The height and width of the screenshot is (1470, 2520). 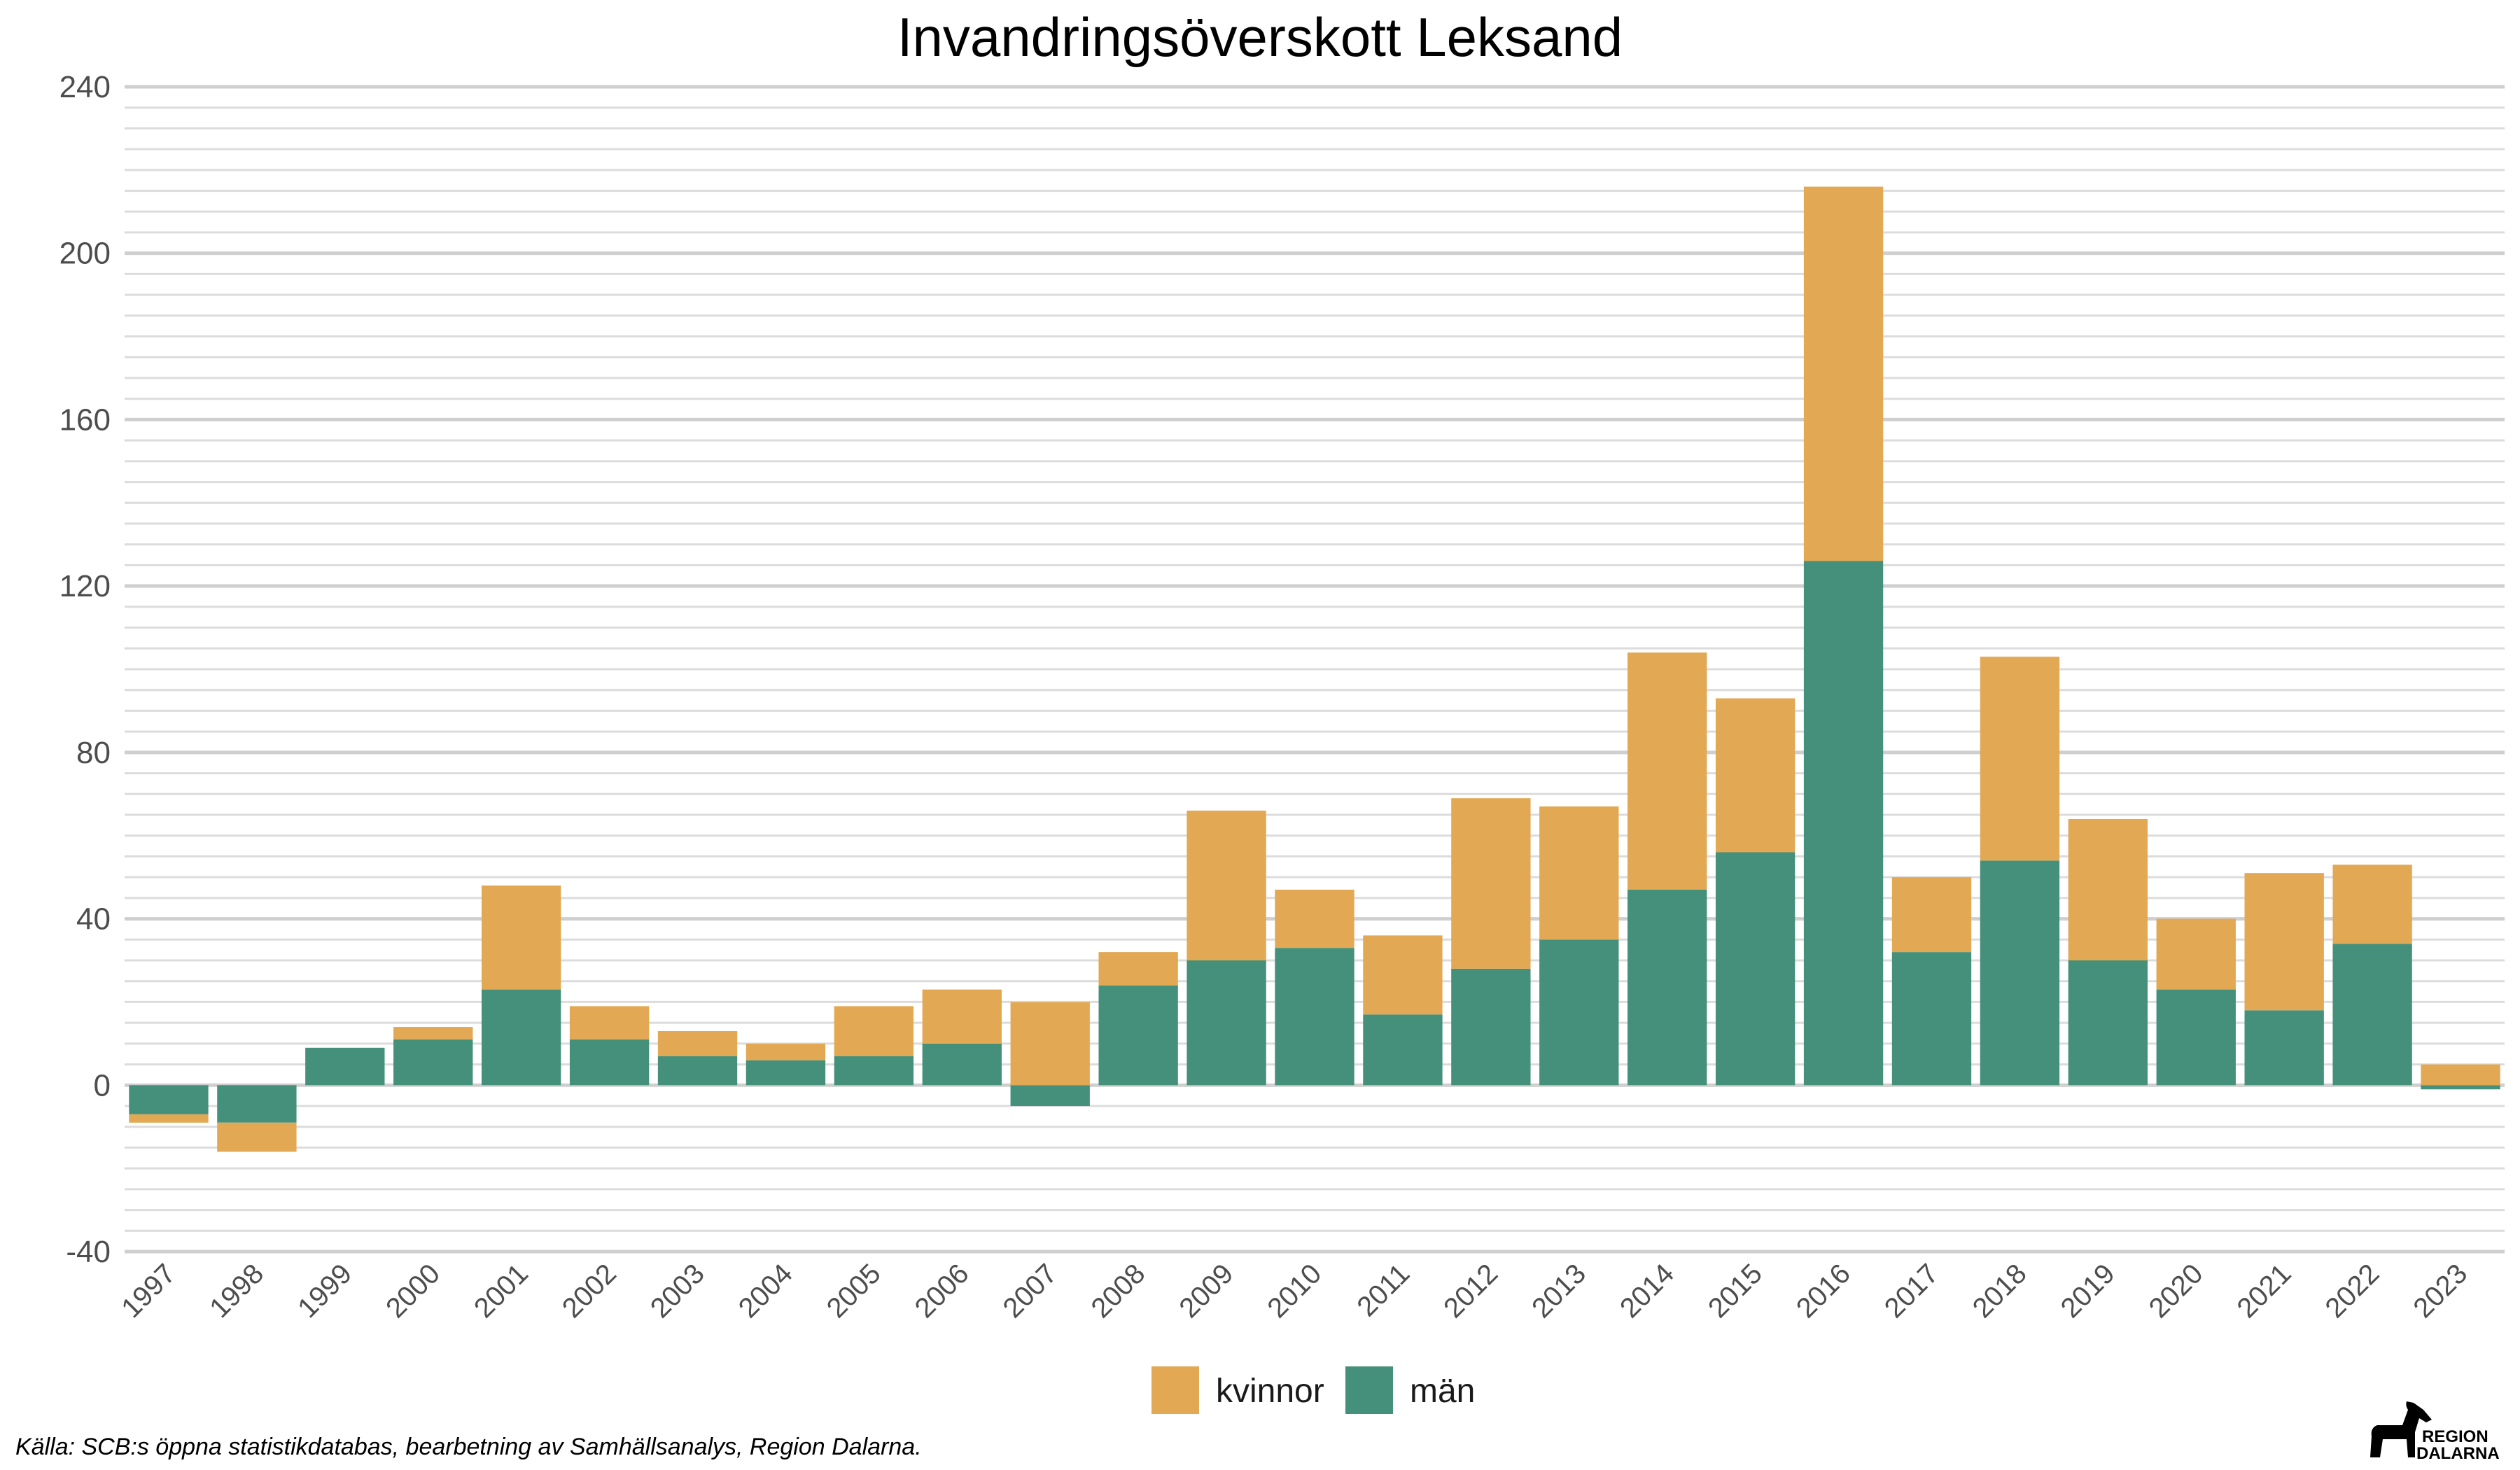 I want to click on y-tick-label: 240, so click(x=85, y=87).